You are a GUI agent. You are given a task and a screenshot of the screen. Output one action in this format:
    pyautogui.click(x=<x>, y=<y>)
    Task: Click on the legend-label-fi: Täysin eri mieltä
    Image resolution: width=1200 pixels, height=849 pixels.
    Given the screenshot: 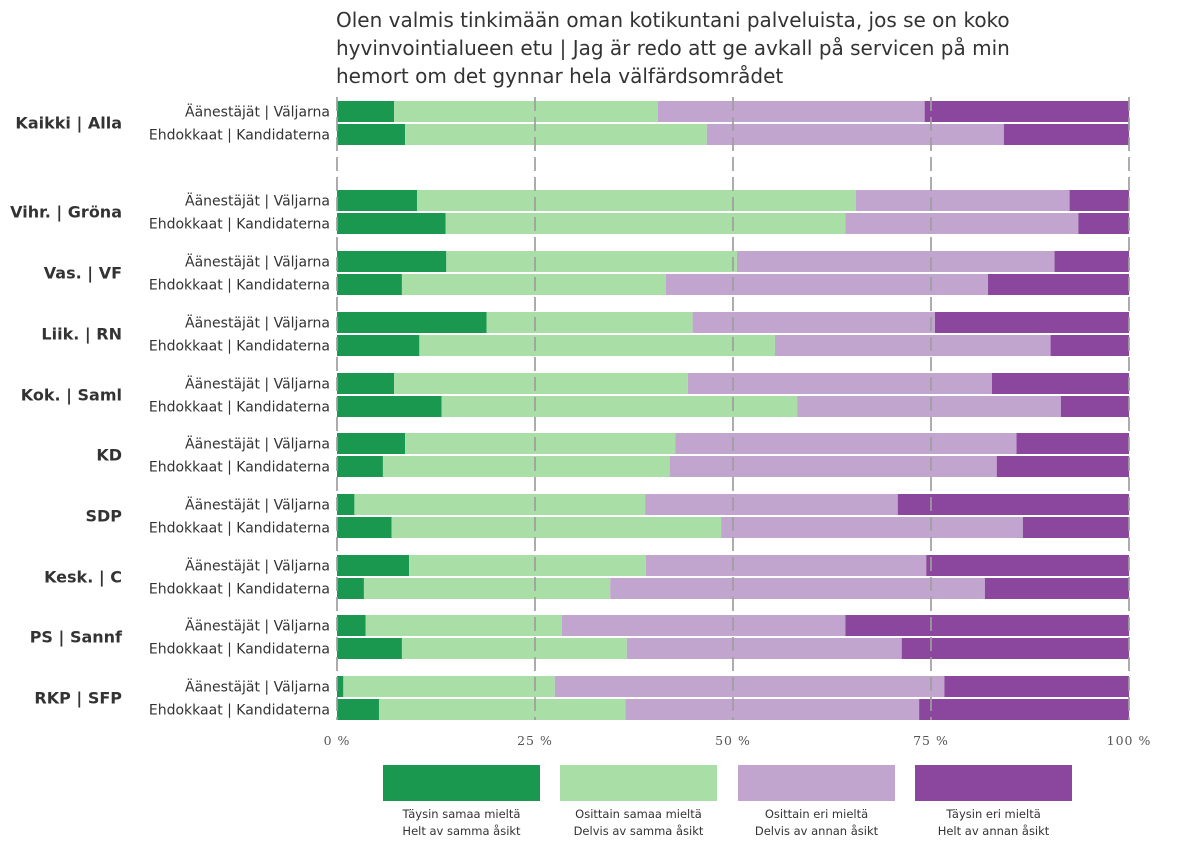 What is the action you would take?
    pyautogui.click(x=993, y=814)
    